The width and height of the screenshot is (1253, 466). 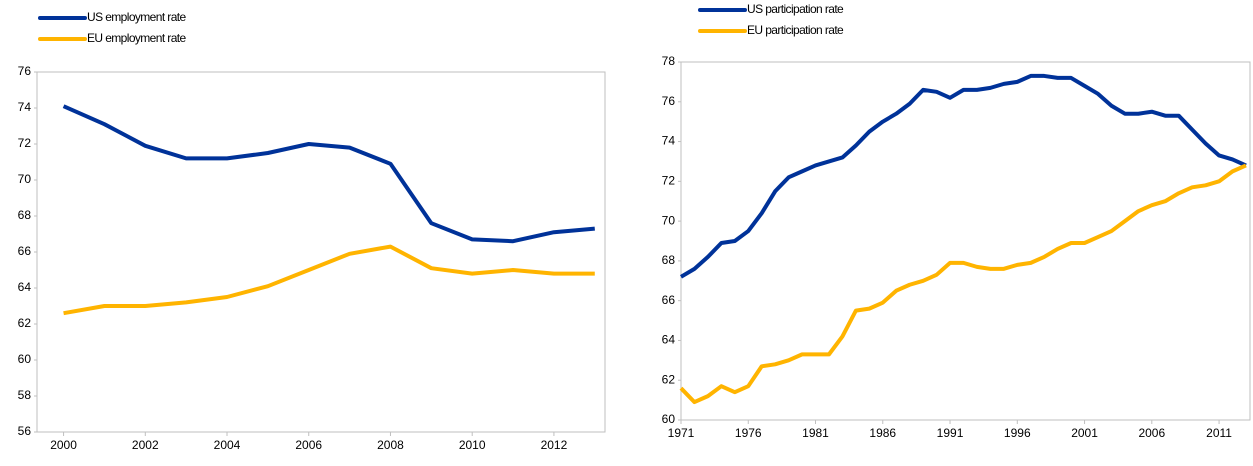 I want to click on legend-label: US employment rate, so click(x=137, y=17).